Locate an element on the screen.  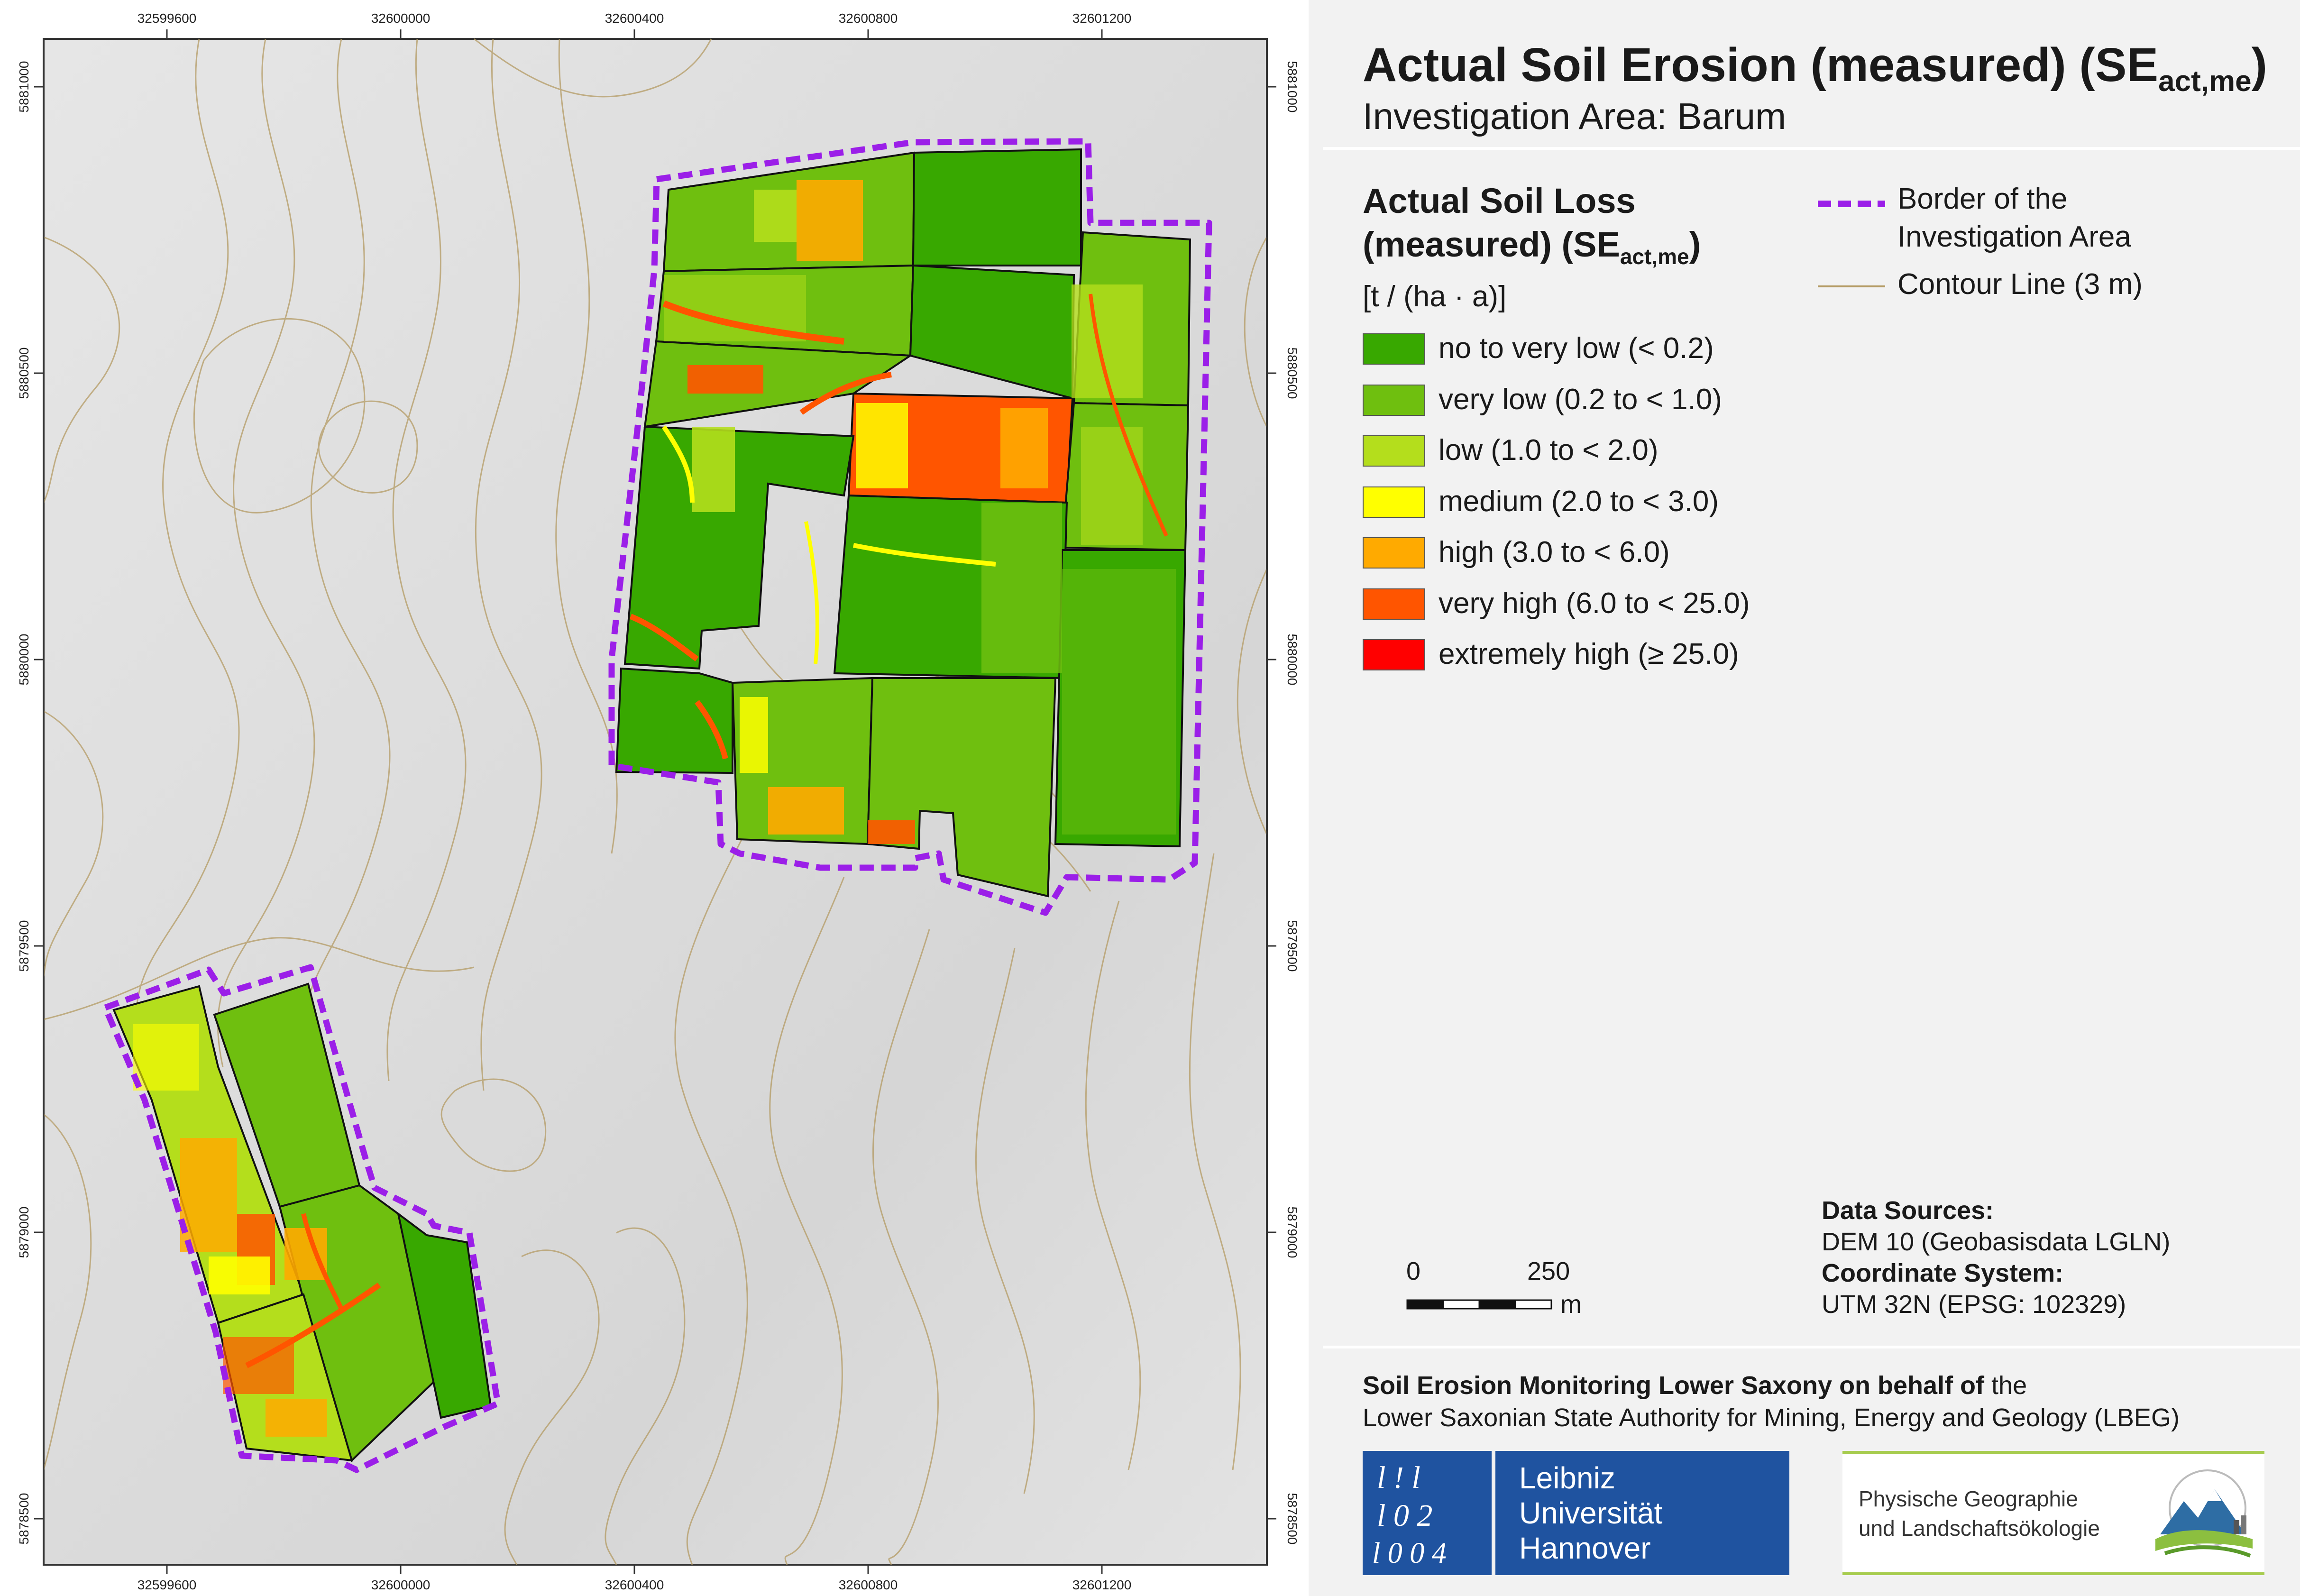
svg-text: l 0 0 4 is located at coordinates (1409, 1553).